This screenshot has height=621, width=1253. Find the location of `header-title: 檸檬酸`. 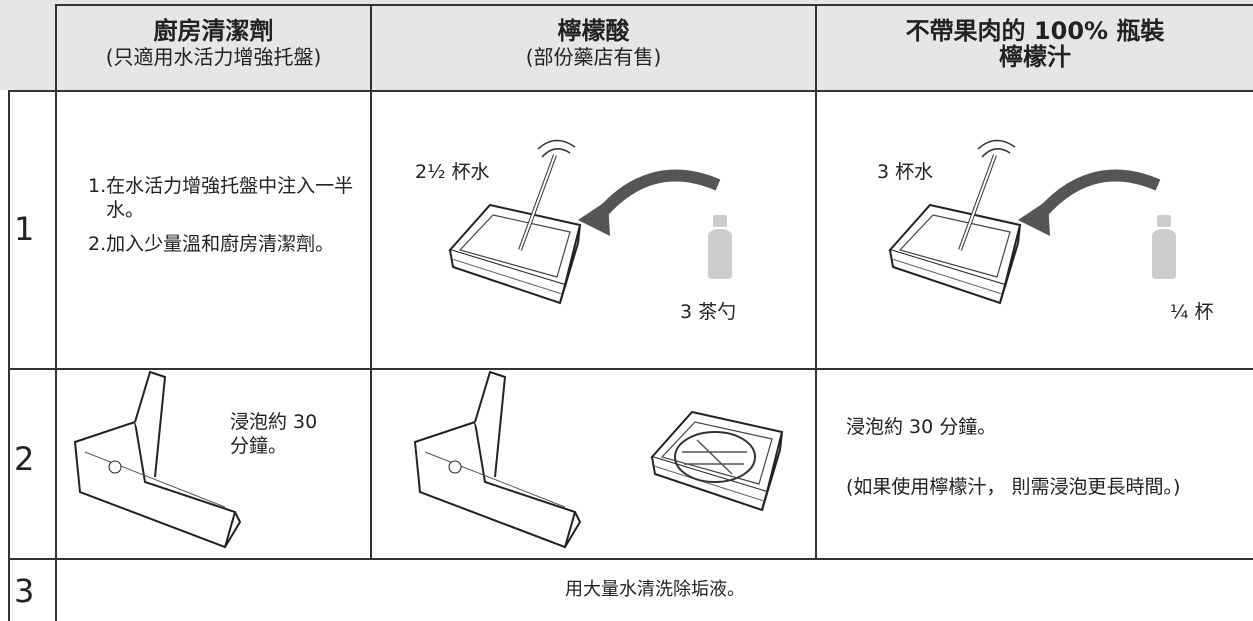

header-title: 檸檬酸 is located at coordinates (593, 31).